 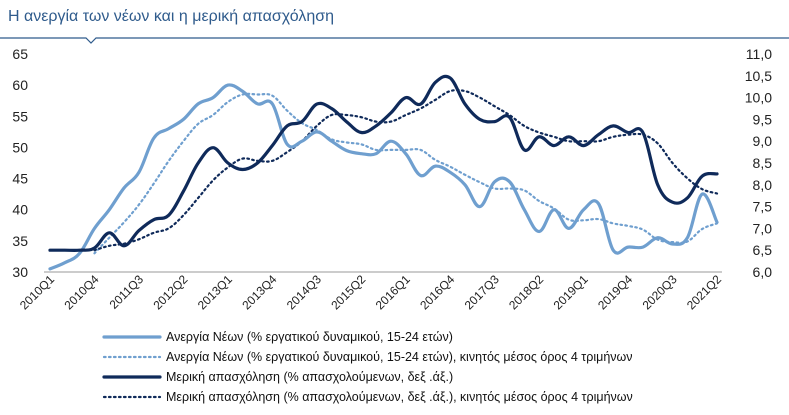 What do you see at coordinates (763, 185) in the screenshot?
I see `right-axis-tick: 8,0` at bounding box center [763, 185].